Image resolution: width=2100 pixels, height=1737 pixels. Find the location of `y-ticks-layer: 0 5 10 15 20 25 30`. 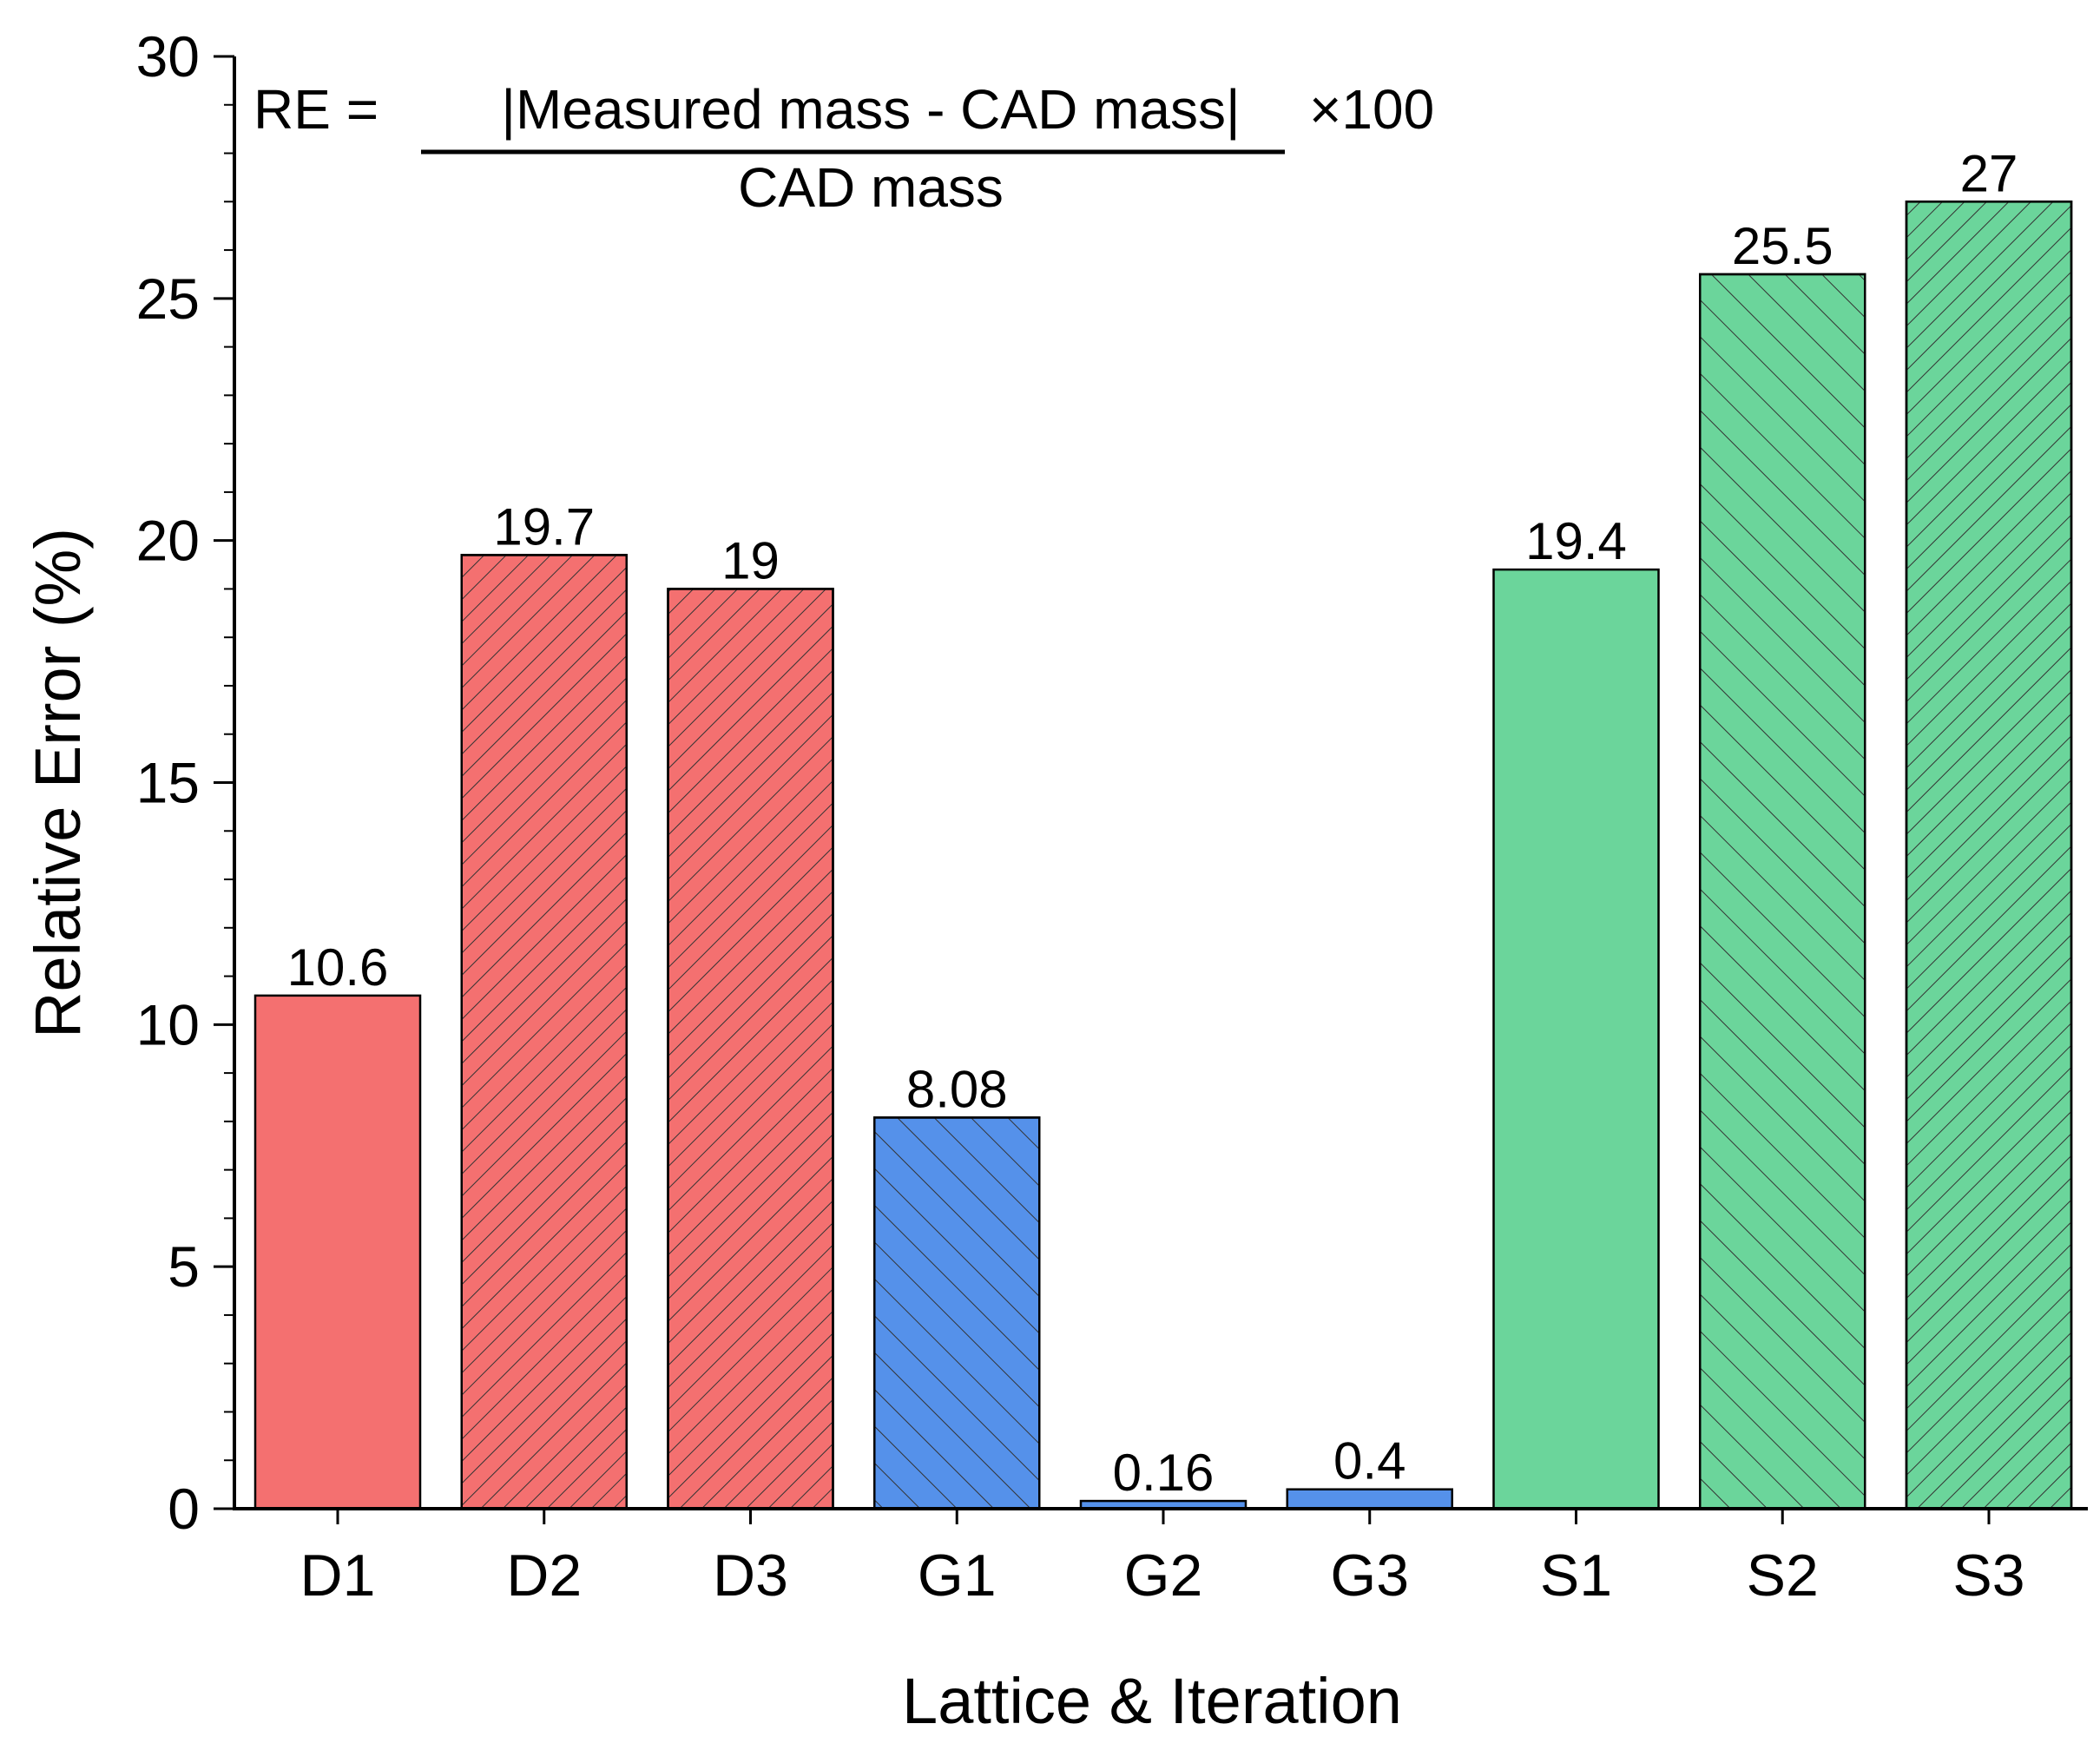

y-ticks-layer: 0 5 10 15 20 25 30 is located at coordinates (185, 782).